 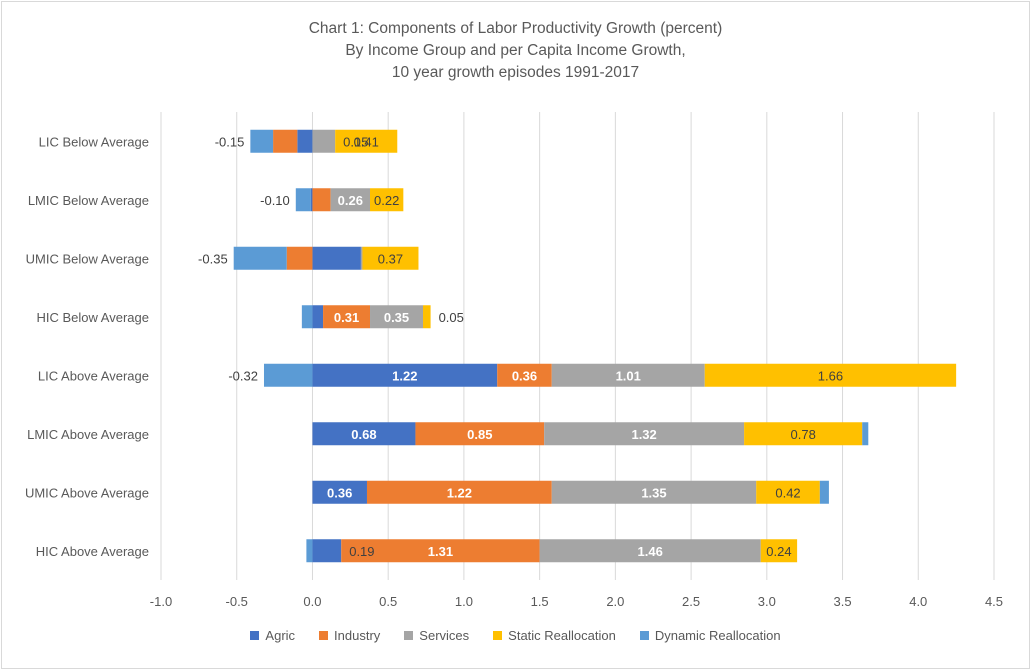 I want to click on data-label: 0.19, so click(x=361, y=551).